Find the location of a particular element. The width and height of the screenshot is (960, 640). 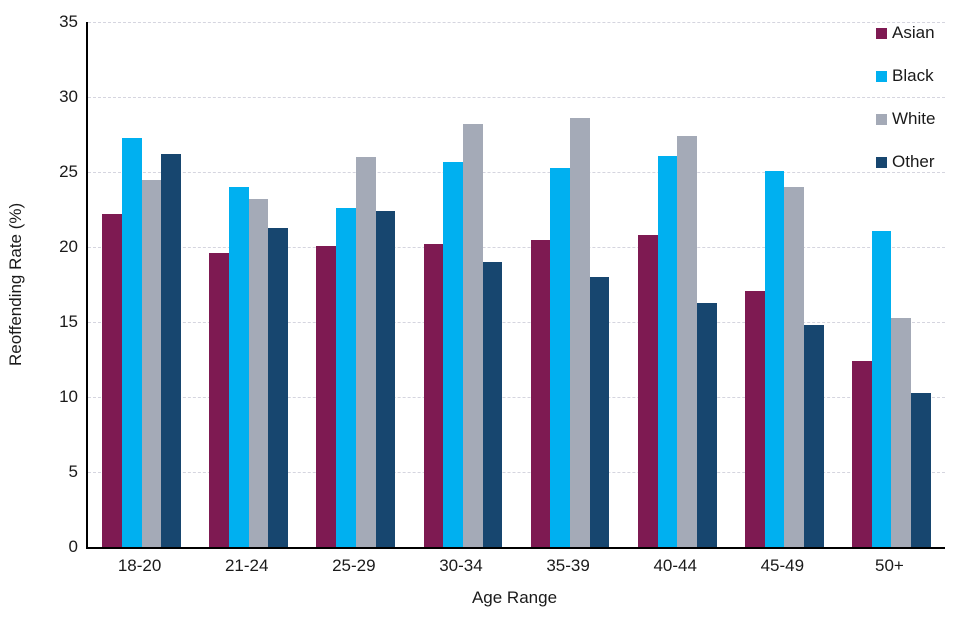

y-tick-label: 5 is located at coordinates (73, 471).